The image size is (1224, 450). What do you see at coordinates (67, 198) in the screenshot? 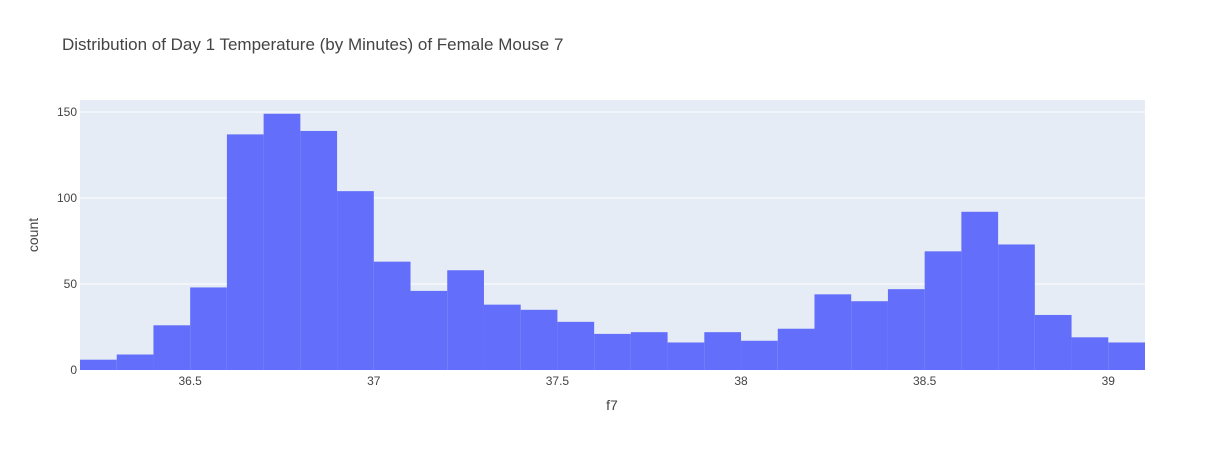
I see `y-tick-label: 100` at bounding box center [67, 198].